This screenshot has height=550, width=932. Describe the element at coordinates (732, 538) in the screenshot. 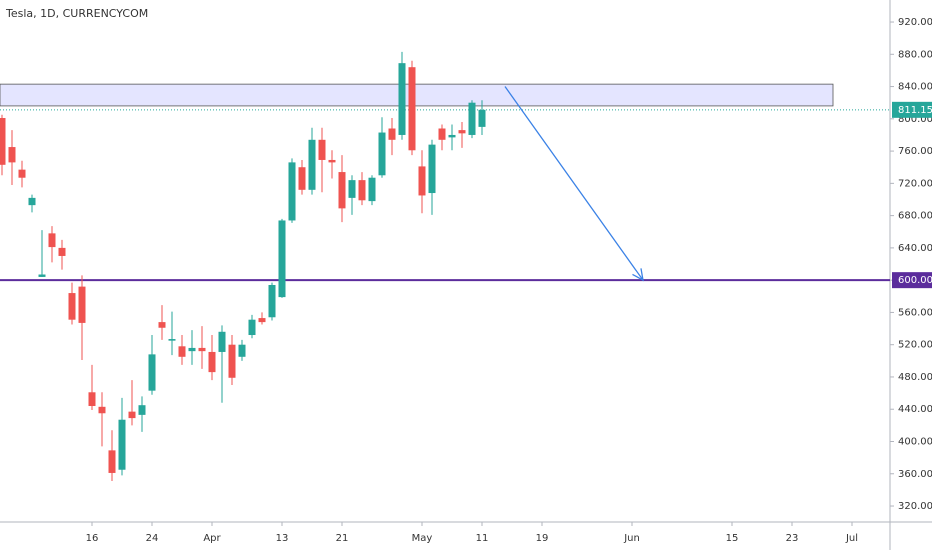

I see `x-tick-label: 15` at that location.